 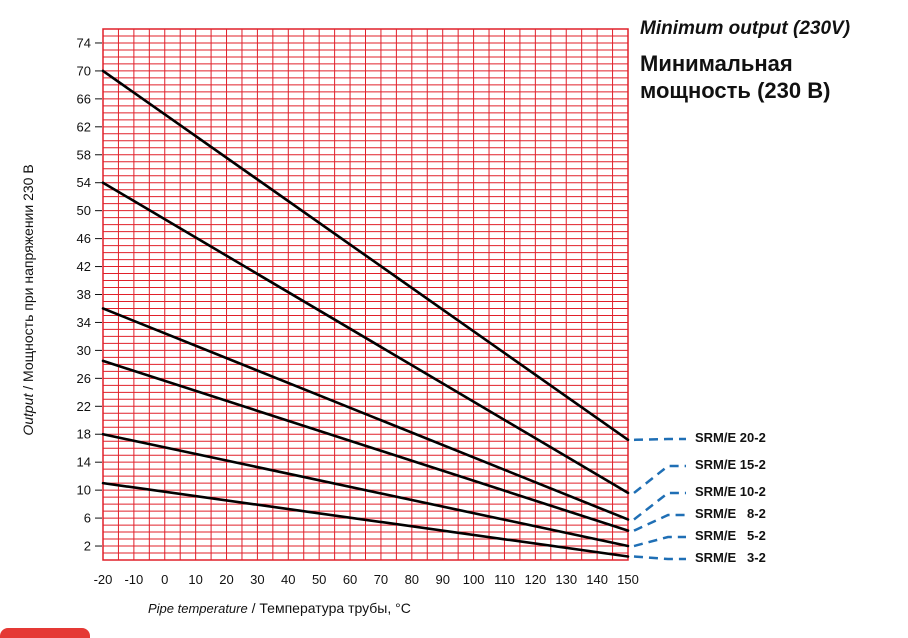 I want to click on x-tick-label: 60, so click(x=350, y=579).